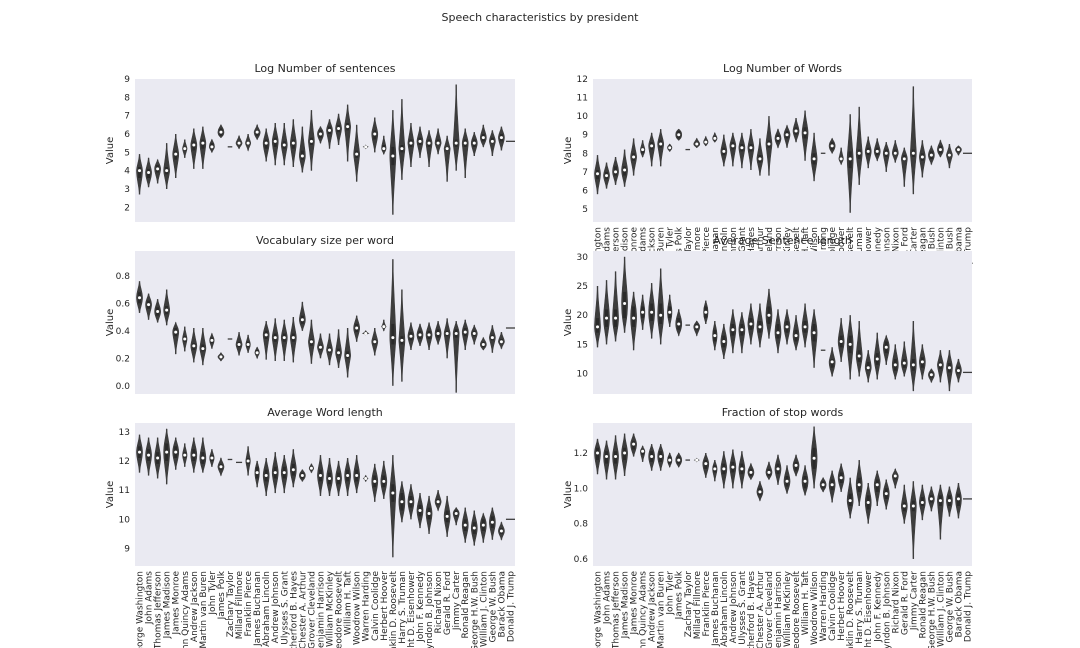 This screenshot has height=648, width=1080. Describe the element at coordinates (303, 609) in the screenshot. I see `x-tick-label: Chester A. Arthur` at that location.